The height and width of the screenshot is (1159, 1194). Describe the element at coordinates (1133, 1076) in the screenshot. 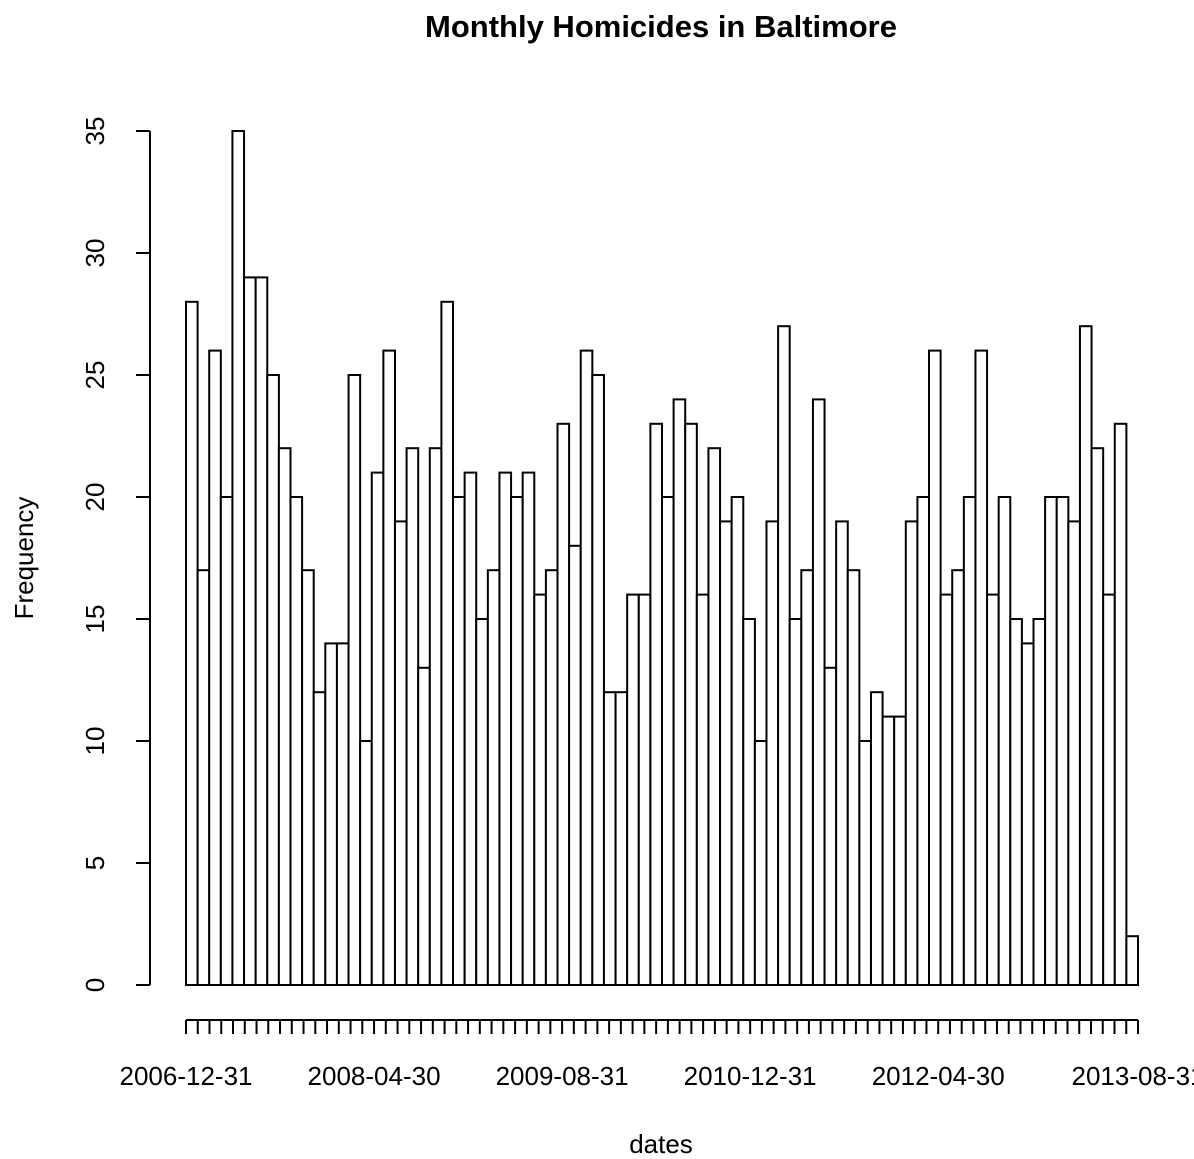

I see `x-tick-label: 2013-08-31` at that location.